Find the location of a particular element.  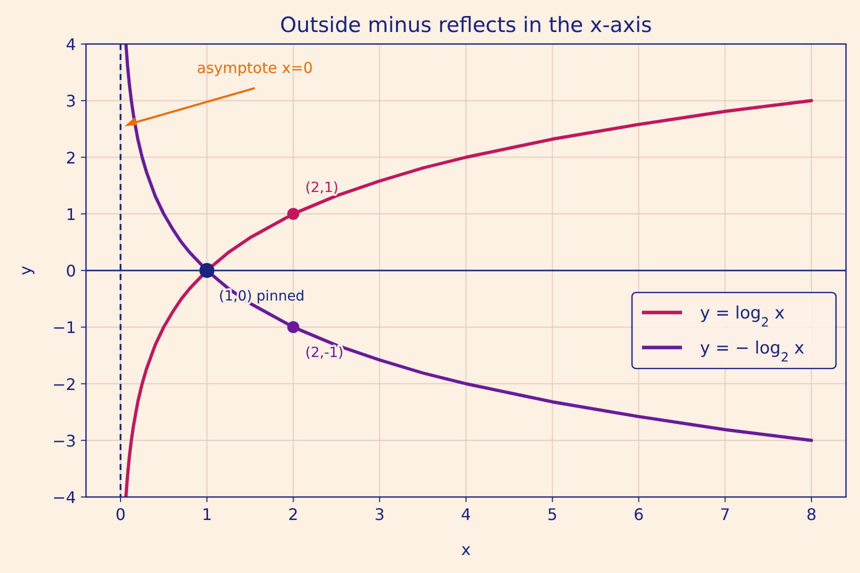

x-tick-label: 8 is located at coordinates (811, 514).